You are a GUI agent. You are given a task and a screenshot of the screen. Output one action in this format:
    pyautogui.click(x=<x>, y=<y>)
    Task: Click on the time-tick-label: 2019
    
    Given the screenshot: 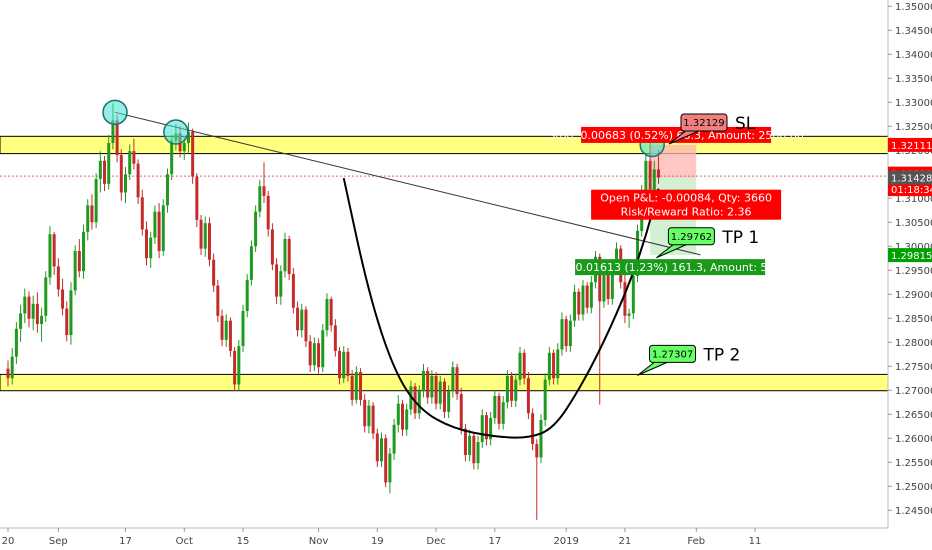 What is the action you would take?
    pyautogui.click(x=565, y=541)
    